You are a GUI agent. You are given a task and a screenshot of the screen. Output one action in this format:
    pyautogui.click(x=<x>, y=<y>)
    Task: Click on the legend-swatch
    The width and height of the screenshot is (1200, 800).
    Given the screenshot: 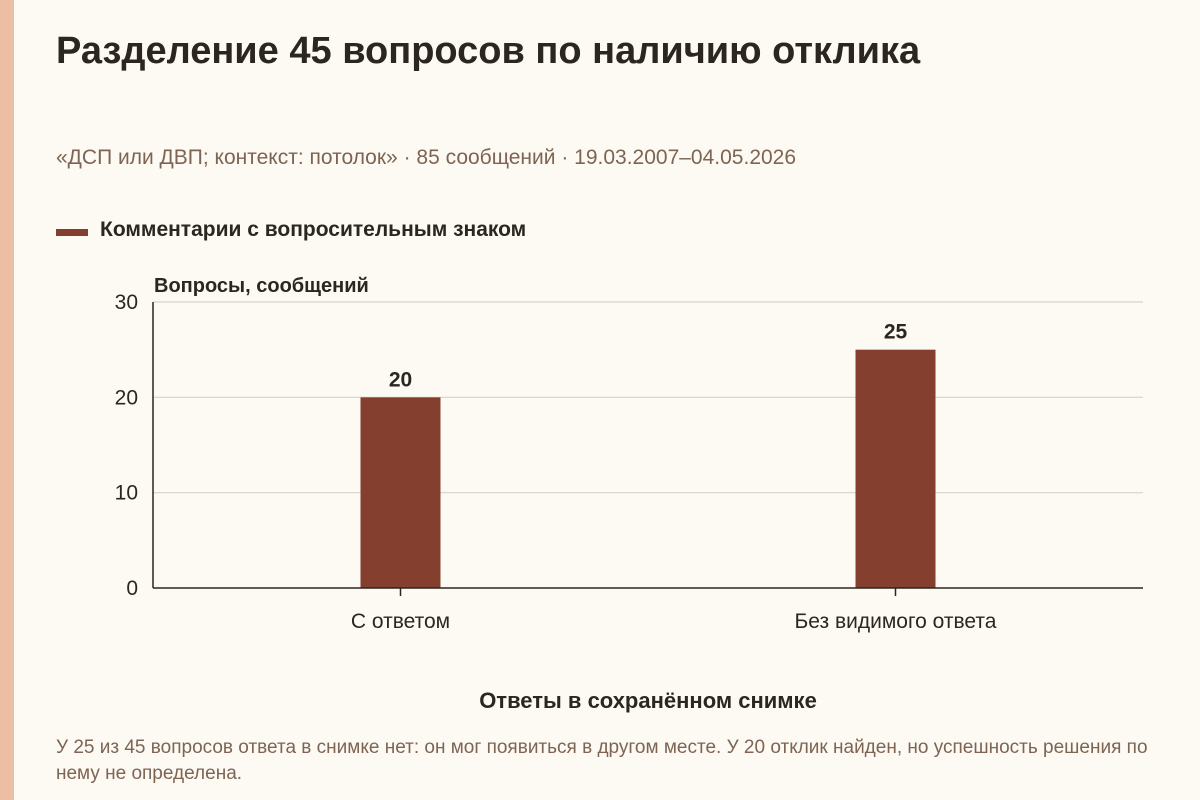 What is the action you would take?
    pyautogui.click(x=72, y=232)
    